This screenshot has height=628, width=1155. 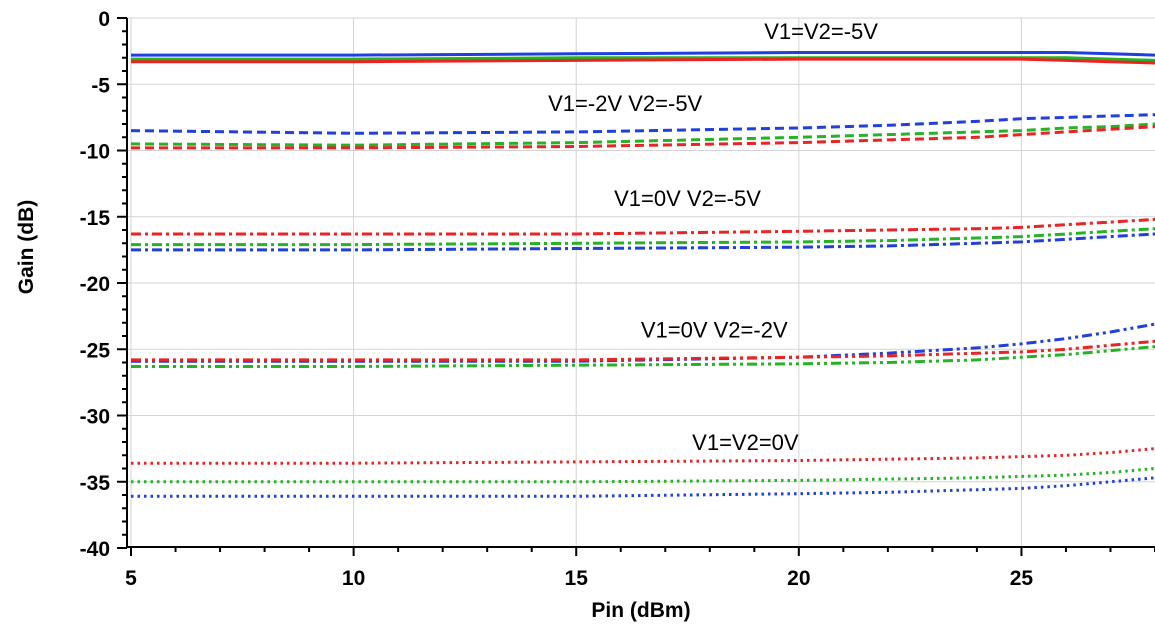 I want to click on series-line-red-dash, so click(x=643, y=137).